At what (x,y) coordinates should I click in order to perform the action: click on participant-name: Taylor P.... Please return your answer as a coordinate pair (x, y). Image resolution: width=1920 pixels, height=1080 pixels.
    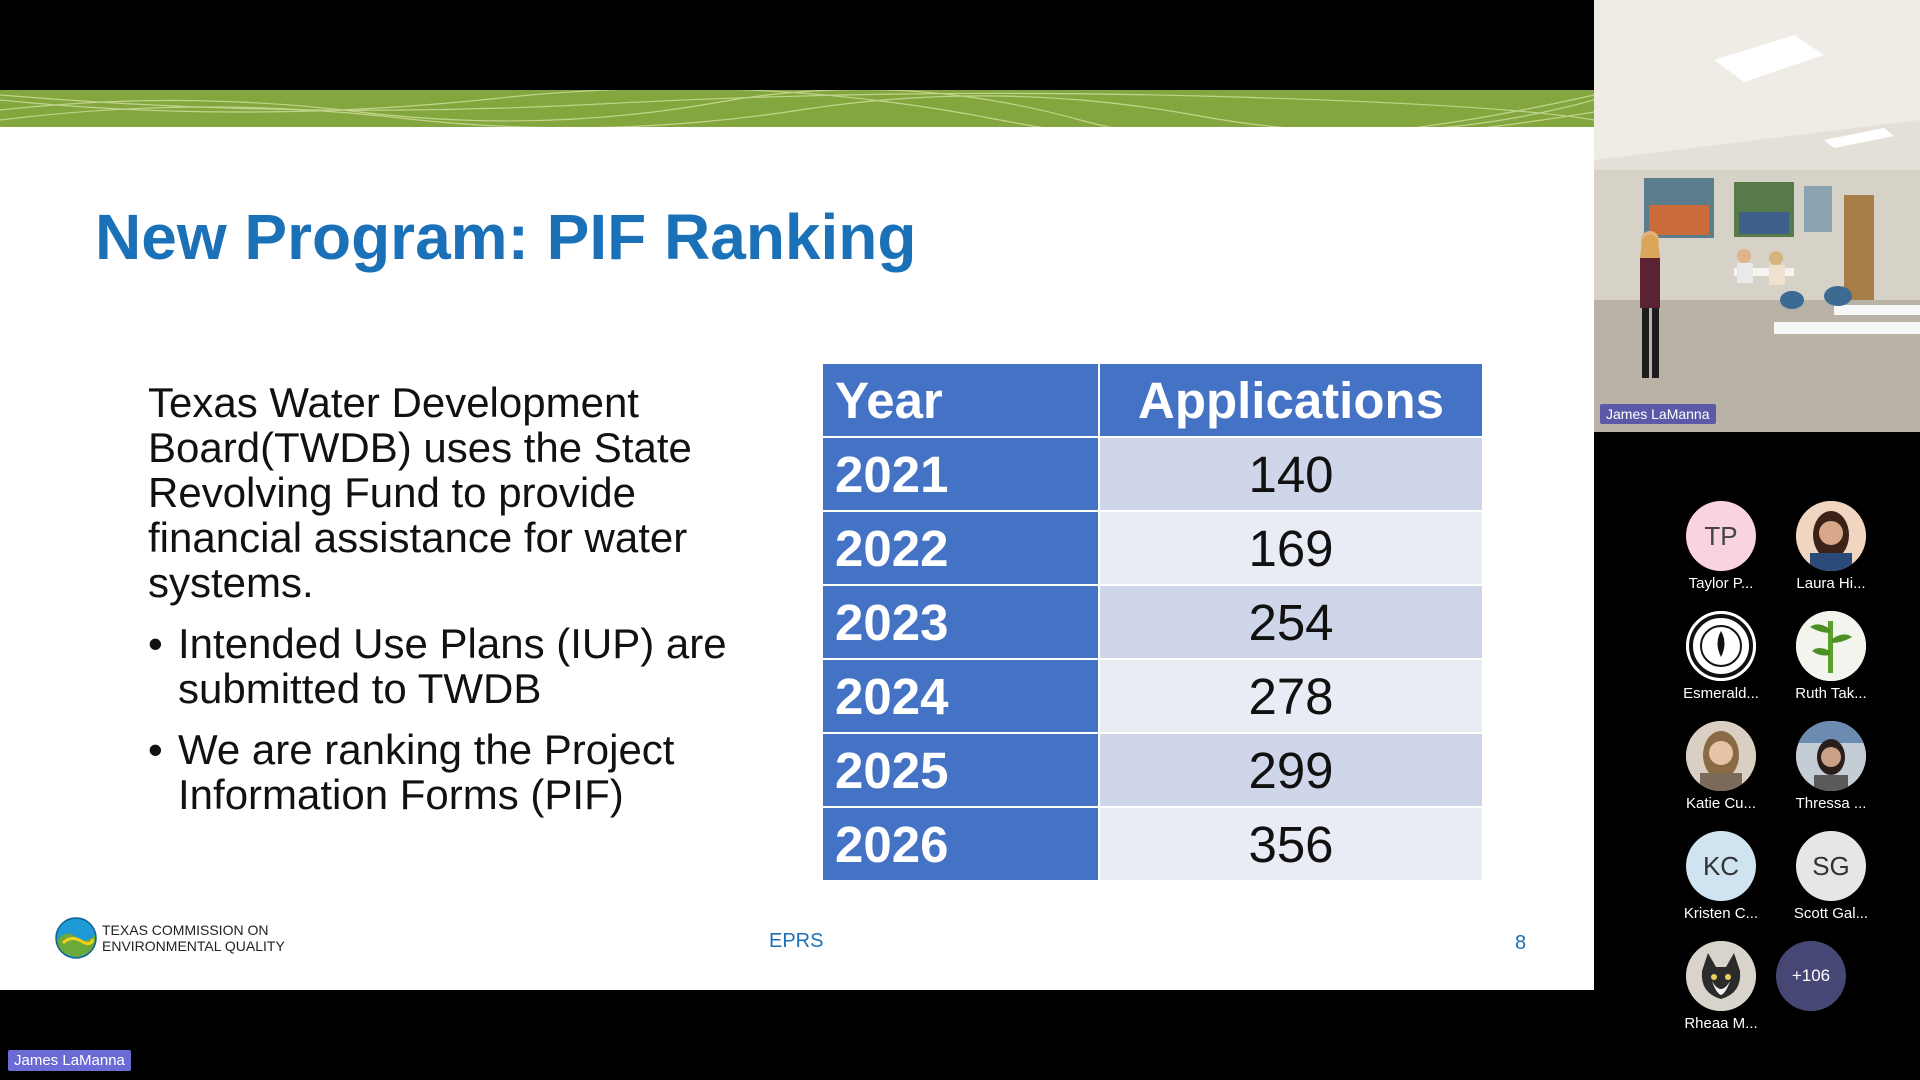
    Looking at the image, I should click on (1721, 583).